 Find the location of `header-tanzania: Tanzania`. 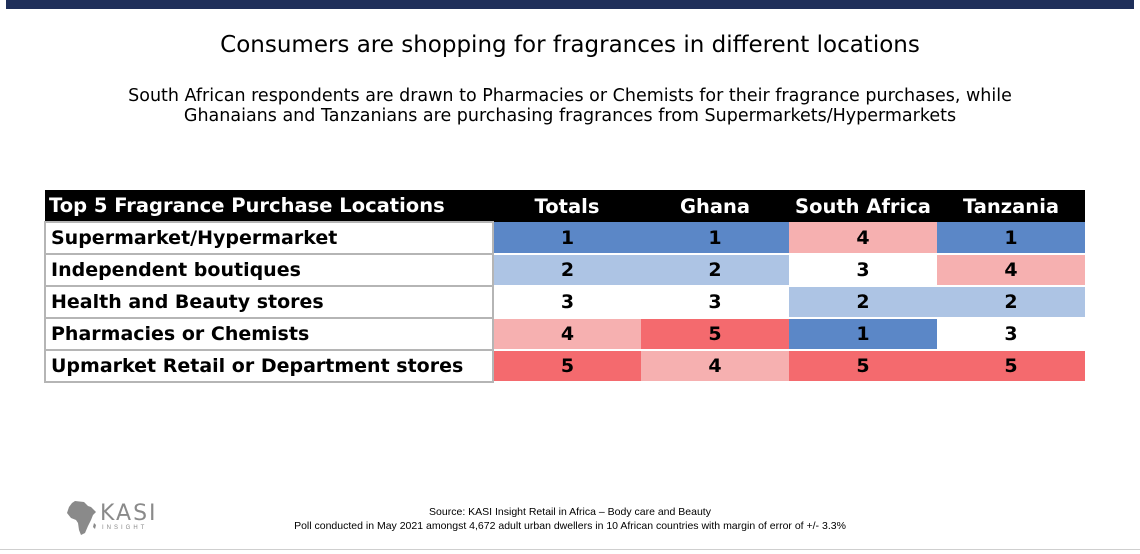

header-tanzania: Tanzania is located at coordinates (1011, 206).